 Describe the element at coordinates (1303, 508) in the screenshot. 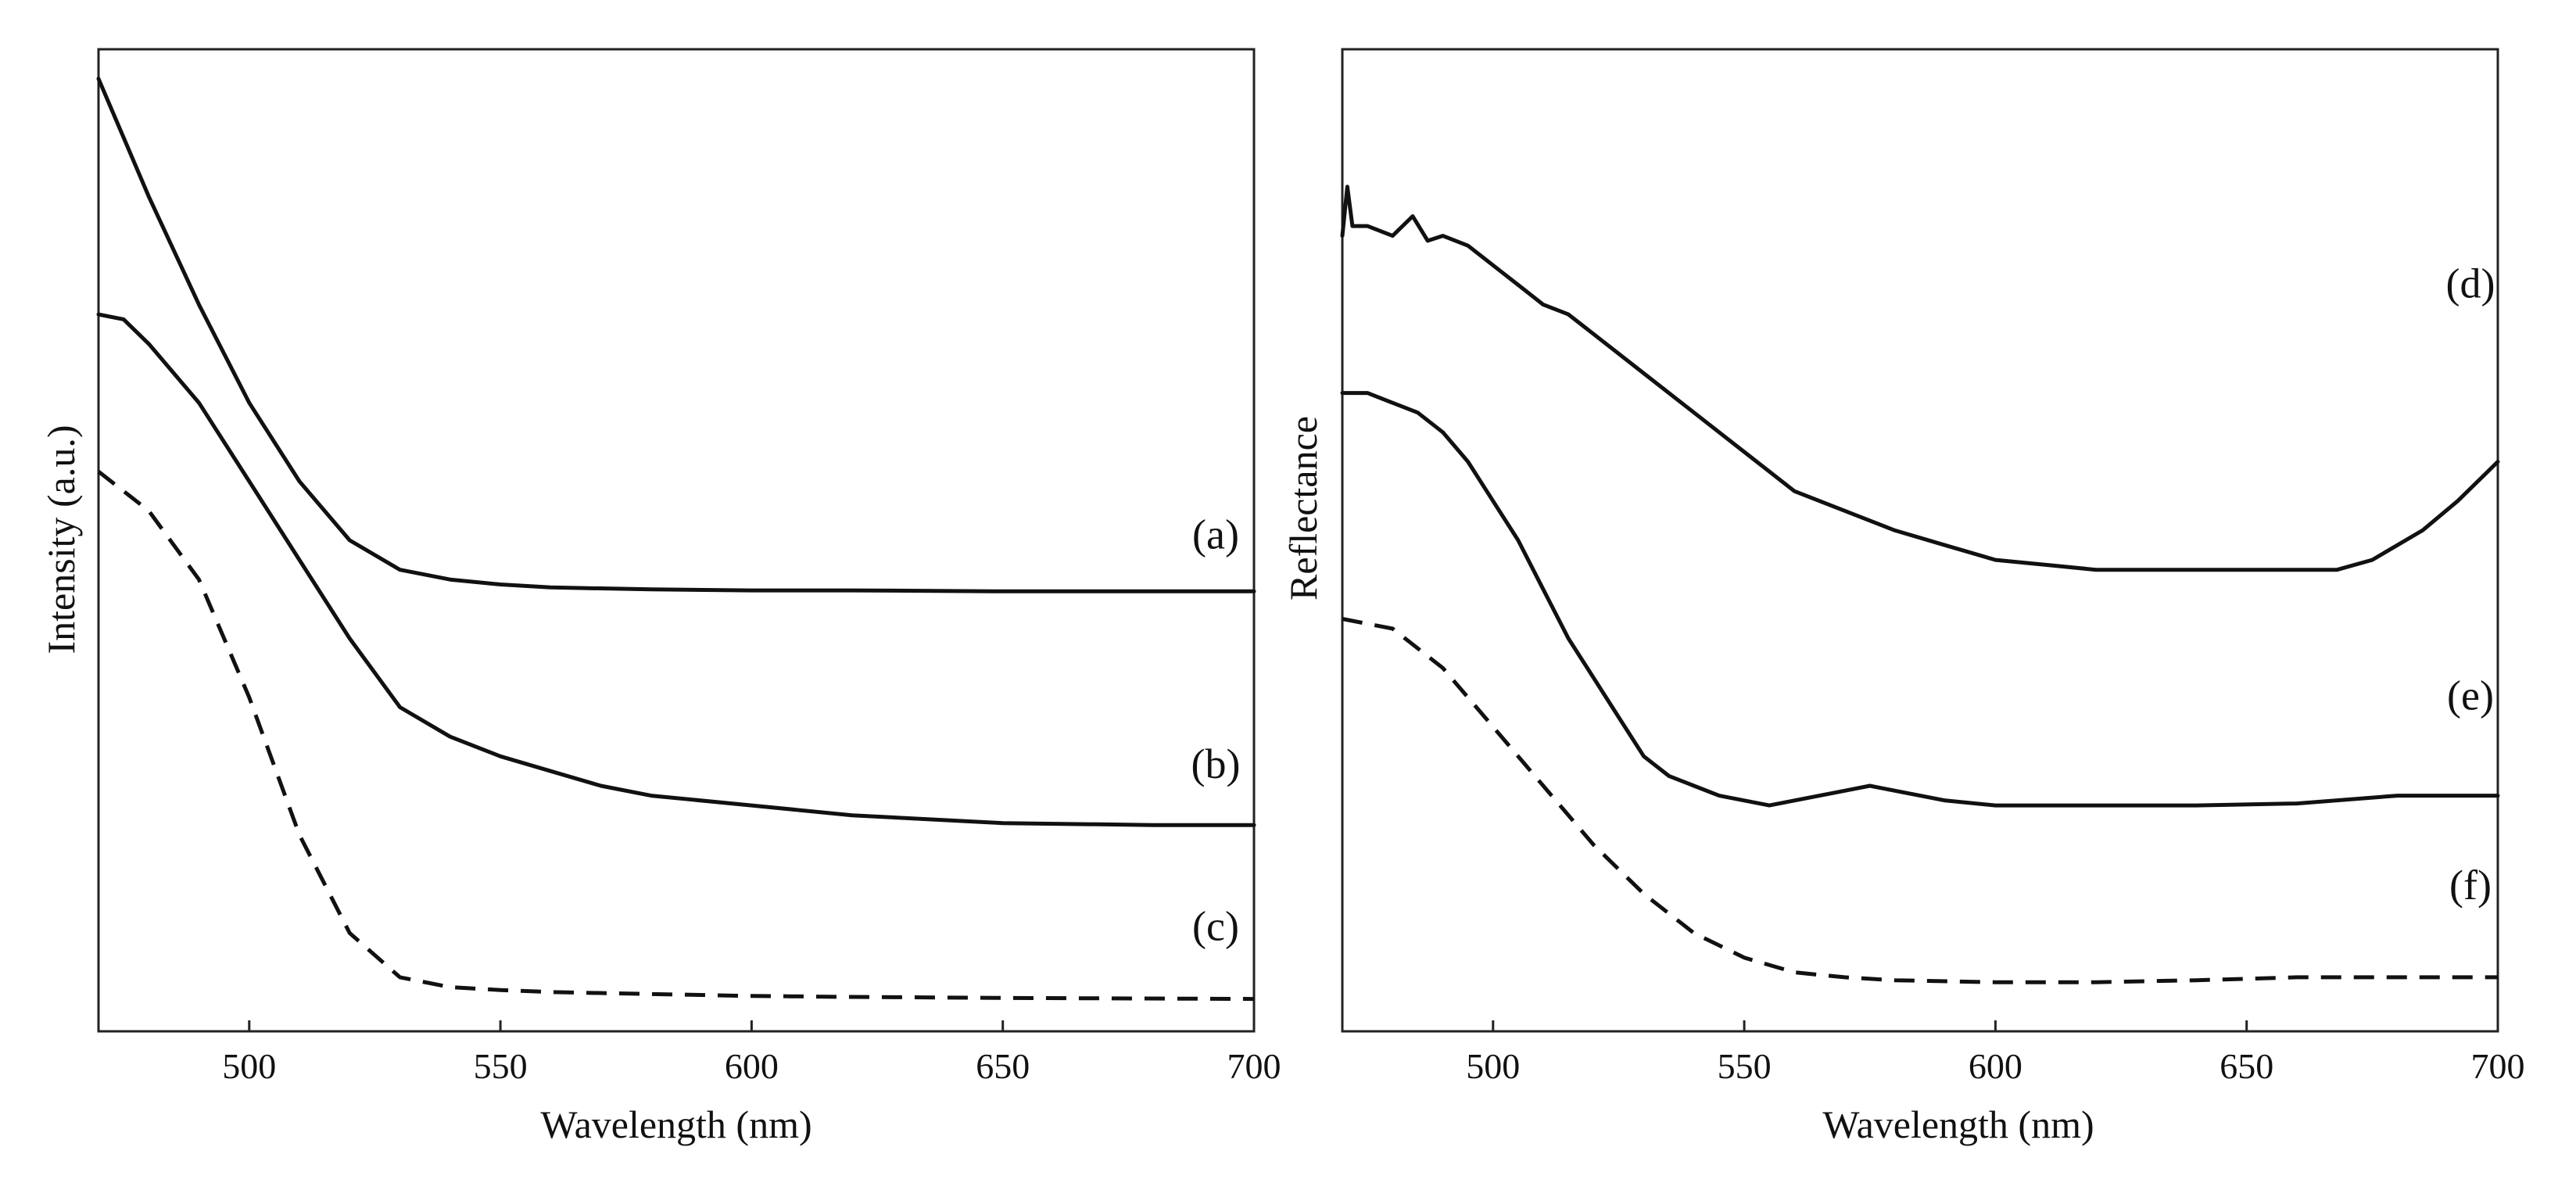

I see `right-y-axis-title: Reflectance` at that location.